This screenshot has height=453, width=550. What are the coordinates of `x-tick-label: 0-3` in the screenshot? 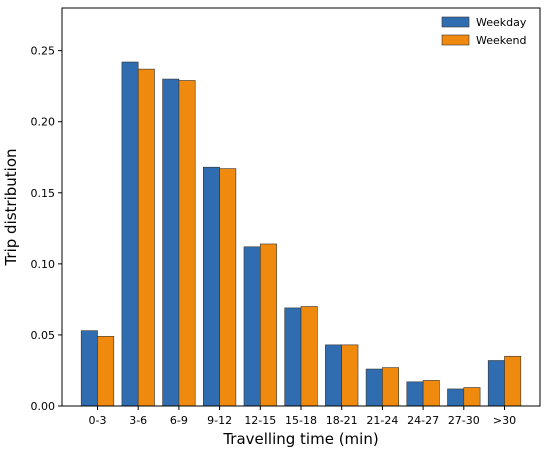 It's located at (98, 420).